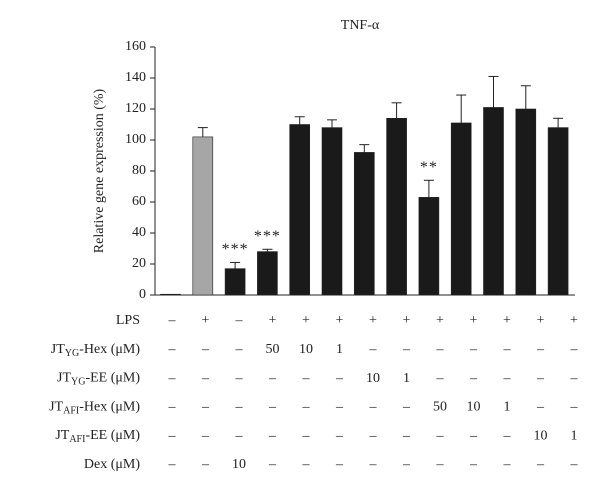  I want to click on y-tick-label: 80, so click(139, 170).